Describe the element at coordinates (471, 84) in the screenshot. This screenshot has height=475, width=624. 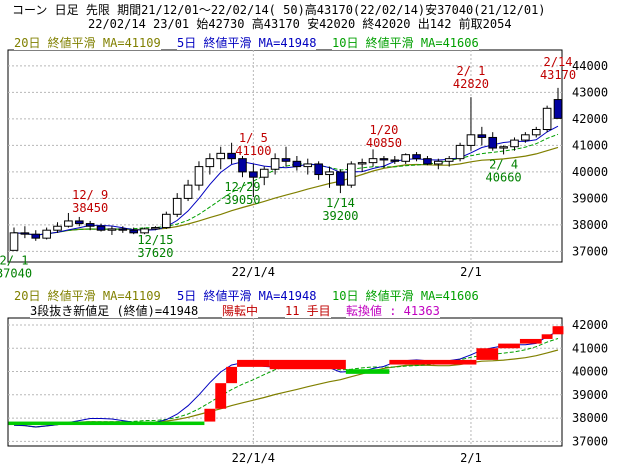
I see `high-value-label: 42820` at that location.